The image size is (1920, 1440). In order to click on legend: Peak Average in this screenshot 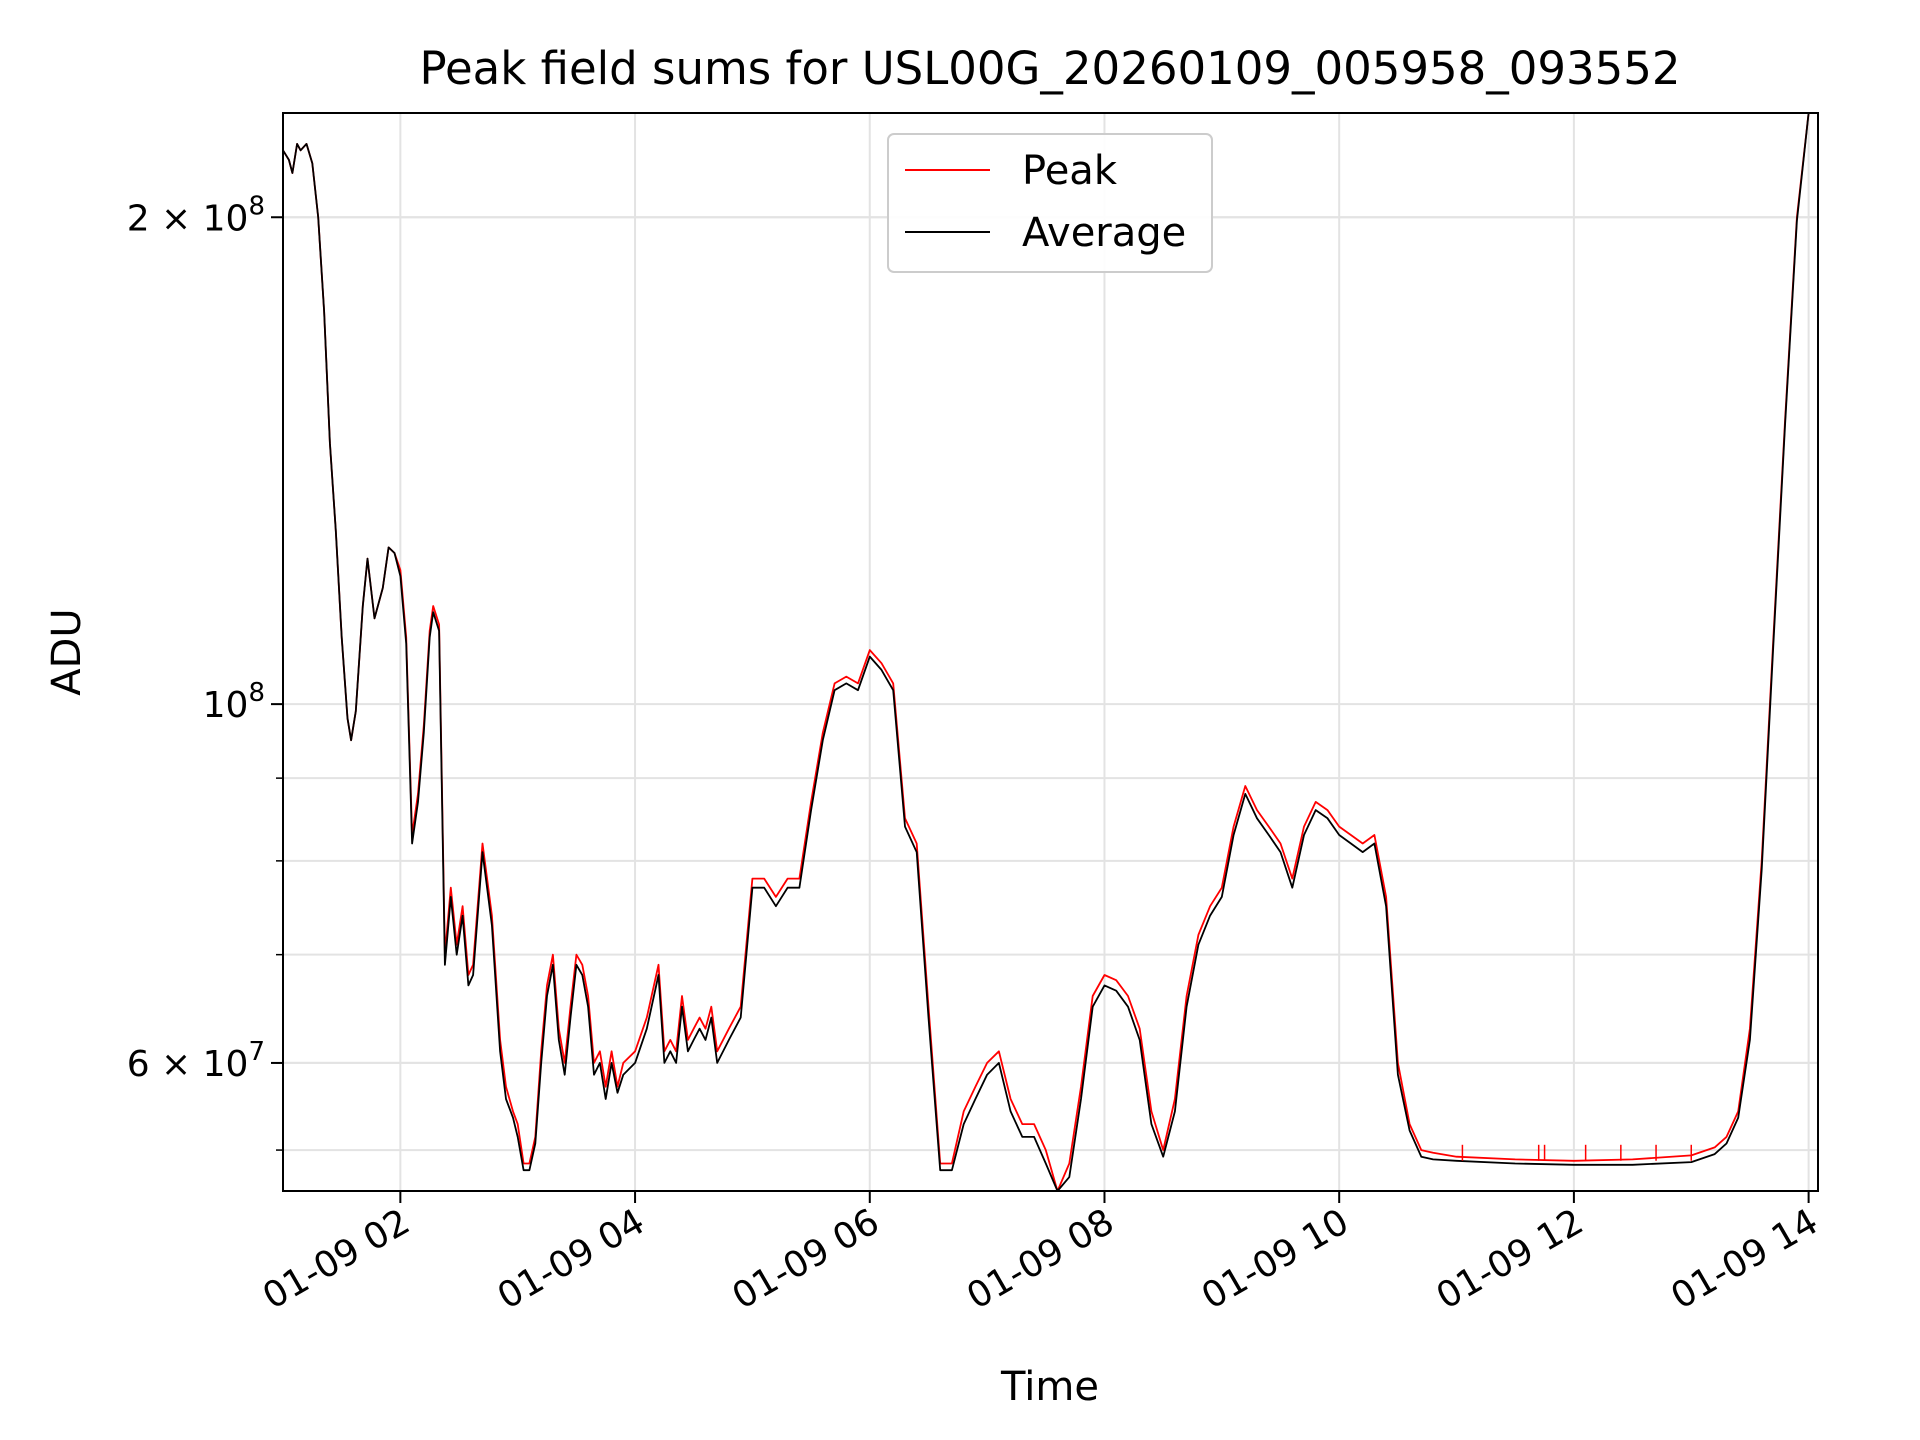, I will do `click(1050, 203)`.